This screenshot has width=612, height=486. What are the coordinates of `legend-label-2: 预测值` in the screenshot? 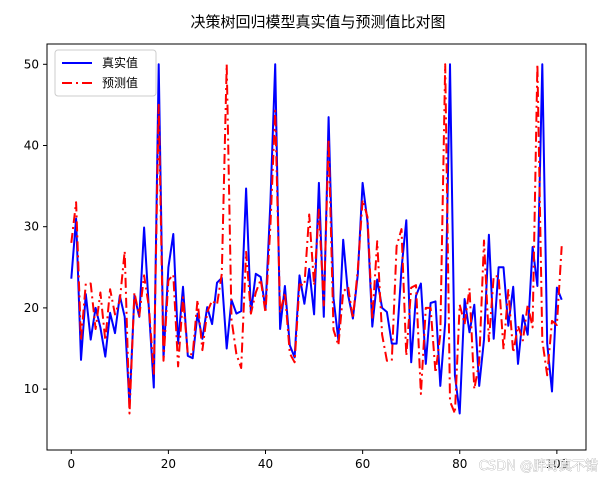 It's located at (120, 82).